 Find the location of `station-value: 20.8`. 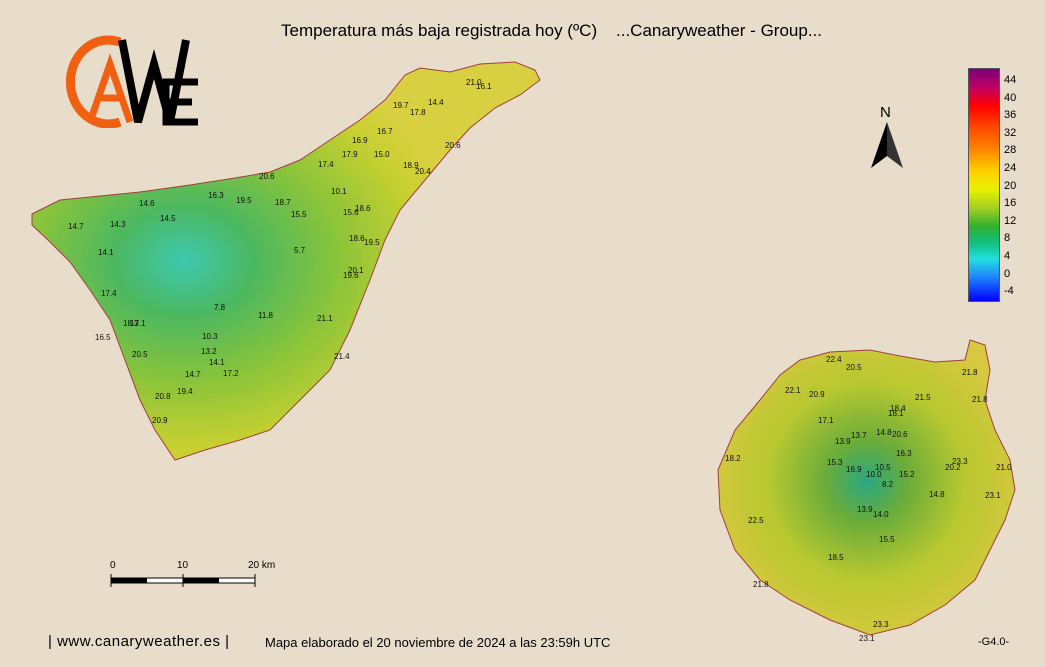

station-value: 20.8 is located at coordinates (163, 396).